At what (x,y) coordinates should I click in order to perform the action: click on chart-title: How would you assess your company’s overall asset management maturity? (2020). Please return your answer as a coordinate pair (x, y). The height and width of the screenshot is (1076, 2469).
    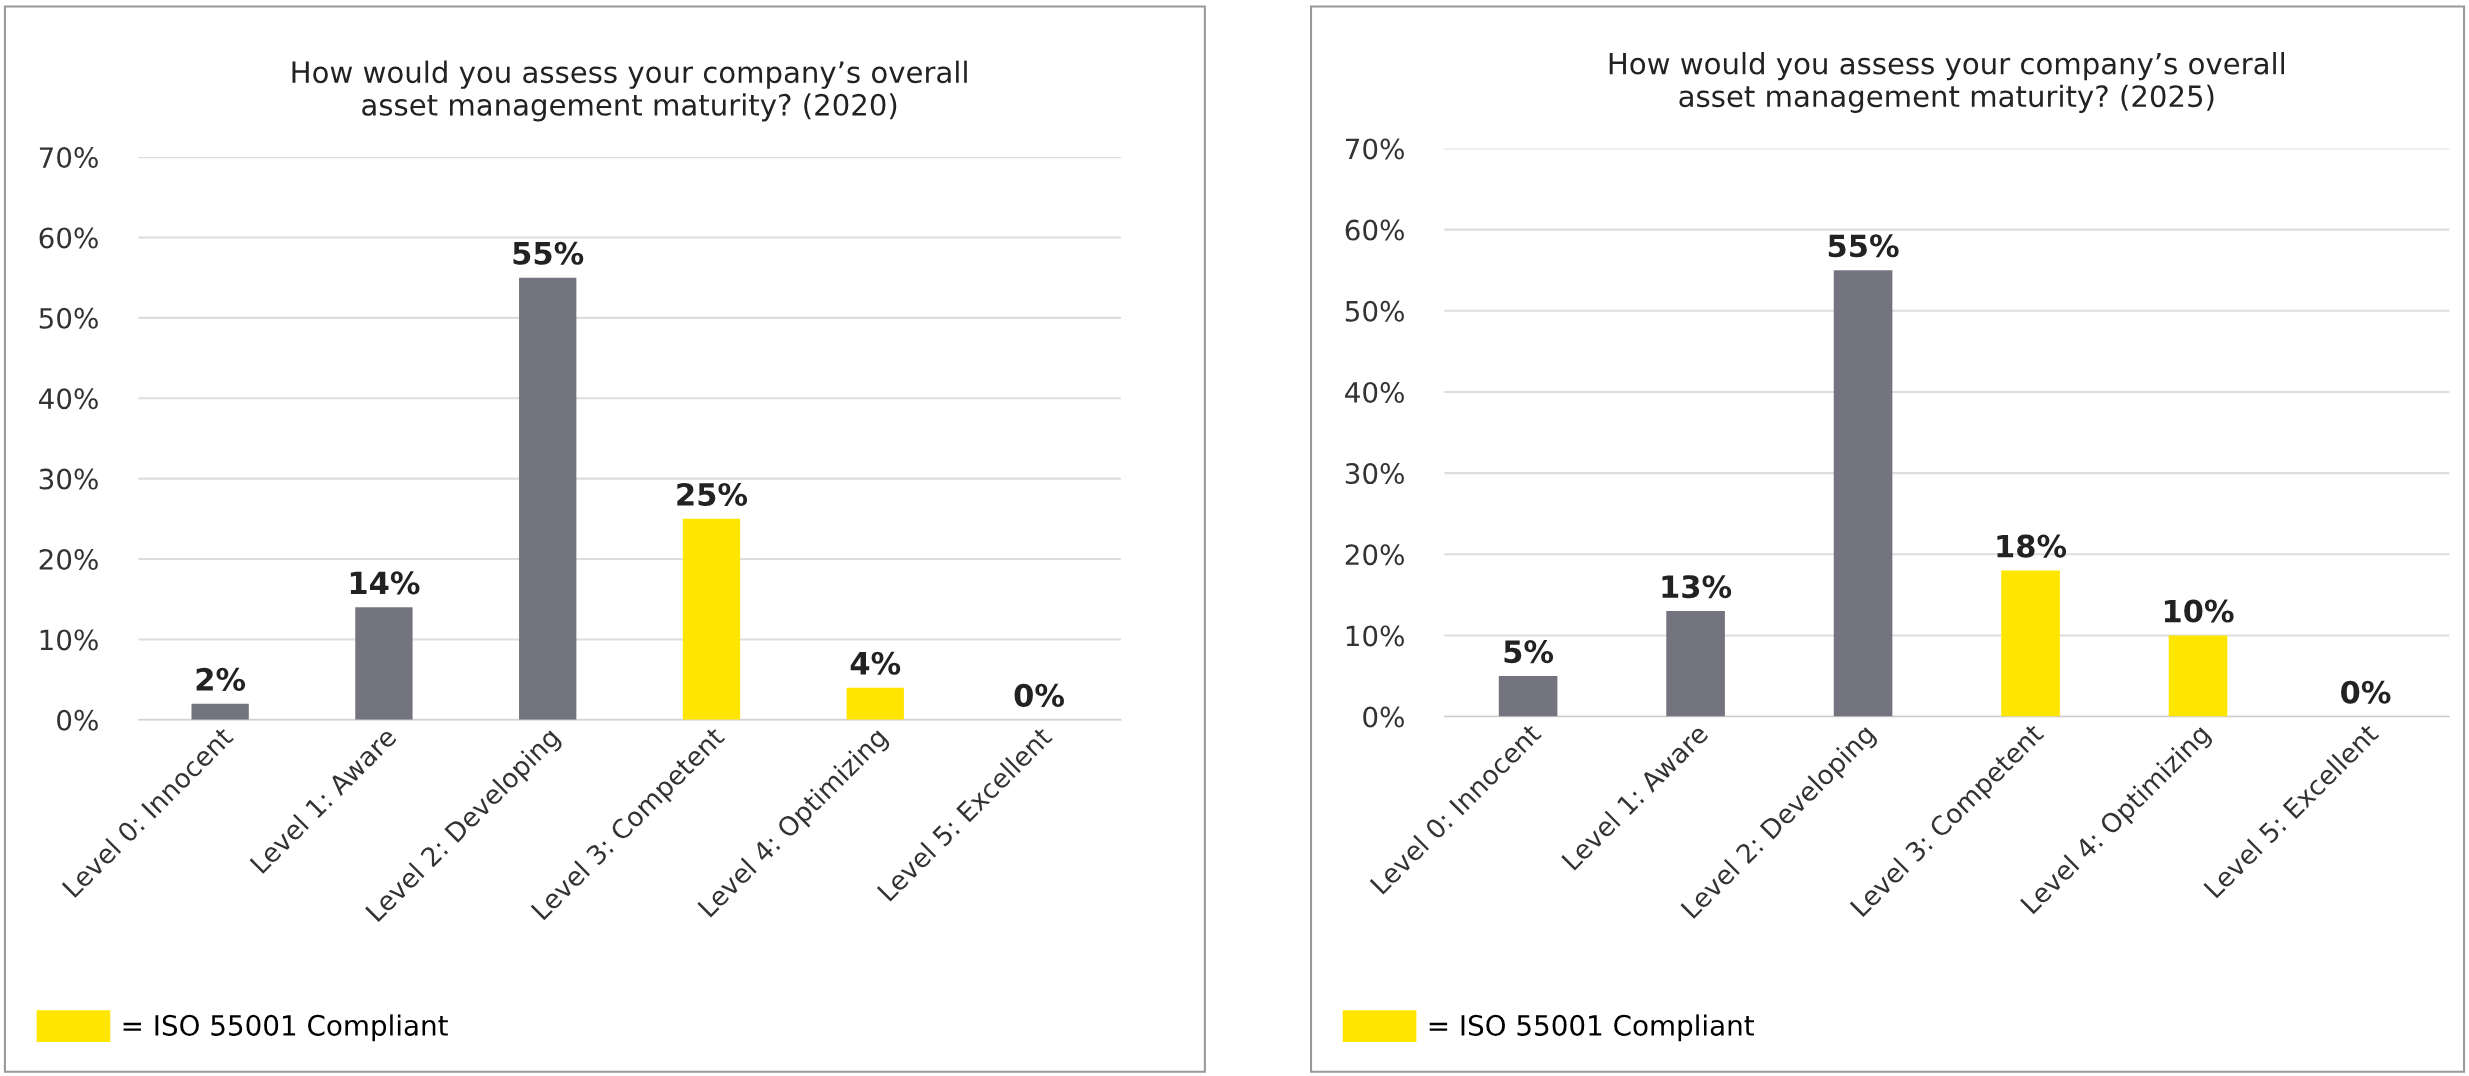
    Looking at the image, I should click on (629, 91).